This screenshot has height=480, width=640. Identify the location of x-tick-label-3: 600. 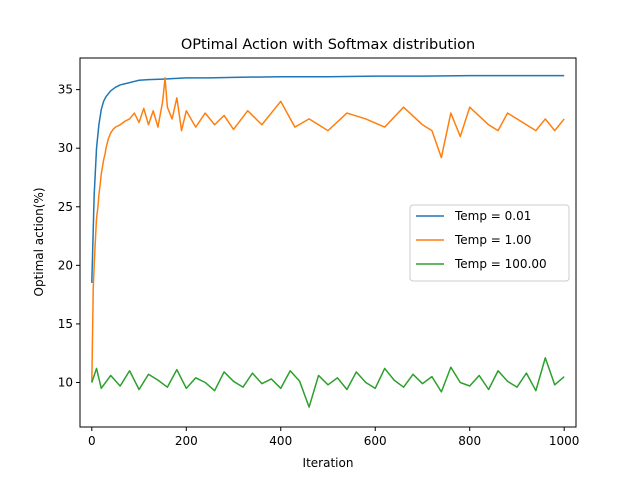
(375, 441).